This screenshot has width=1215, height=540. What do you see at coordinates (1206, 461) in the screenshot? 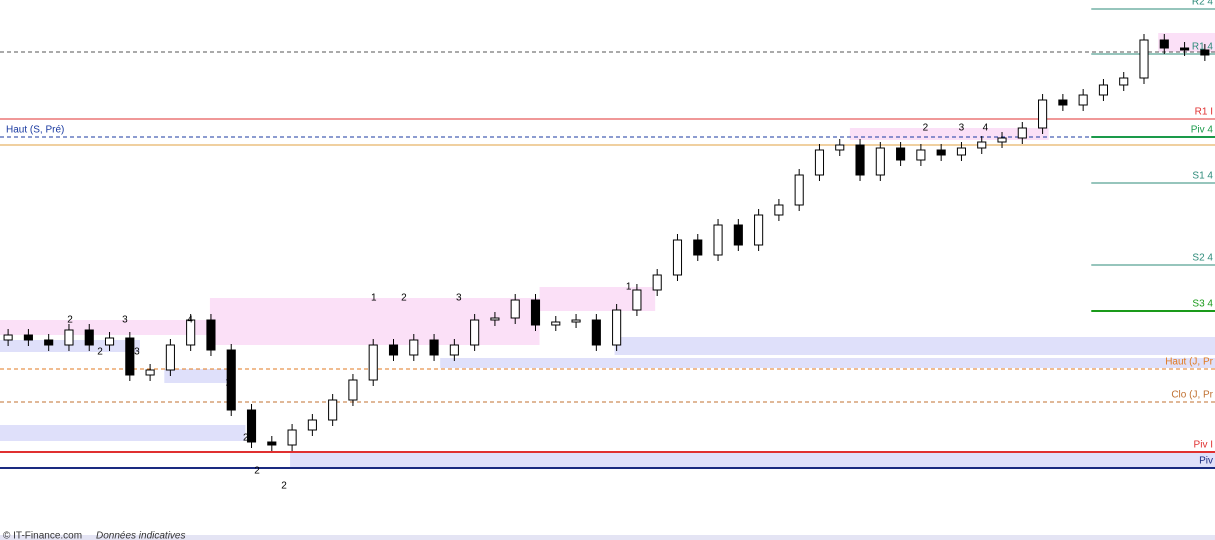
I see `level-label: Piv` at bounding box center [1206, 461].